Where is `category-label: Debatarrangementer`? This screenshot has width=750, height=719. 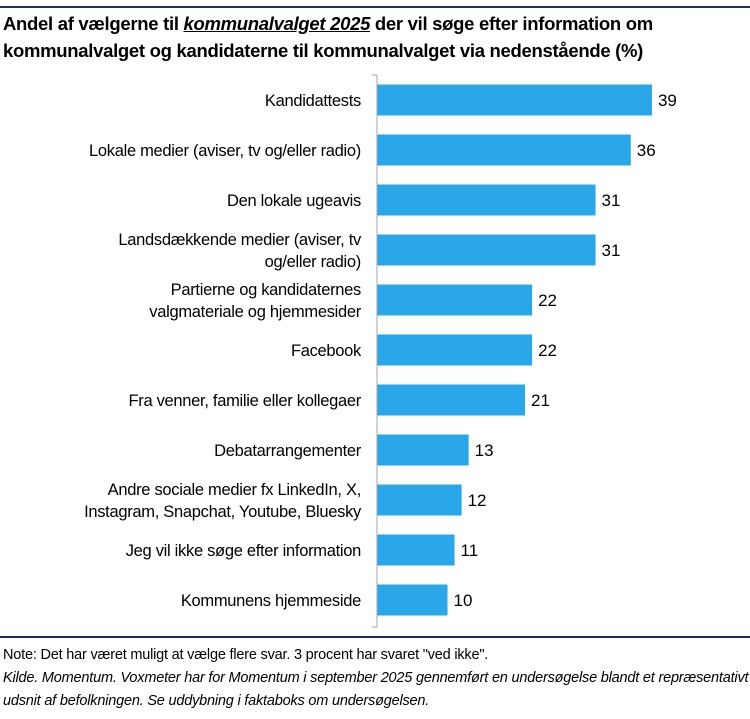
category-label: Debatarrangementer is located at coordinates (288, 451).